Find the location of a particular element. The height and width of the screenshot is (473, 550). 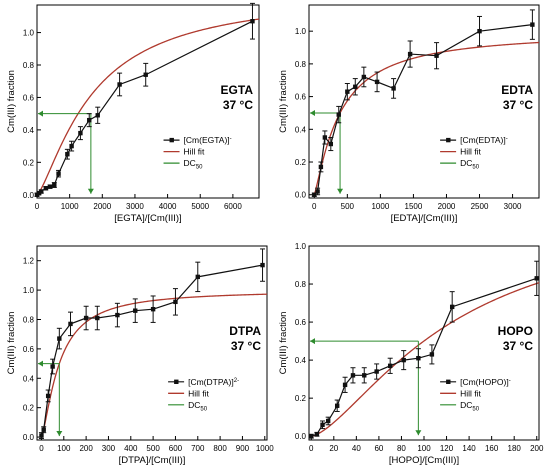

legend-data-text: [Cm(HOPO)] is located at coordinates (484, 382).